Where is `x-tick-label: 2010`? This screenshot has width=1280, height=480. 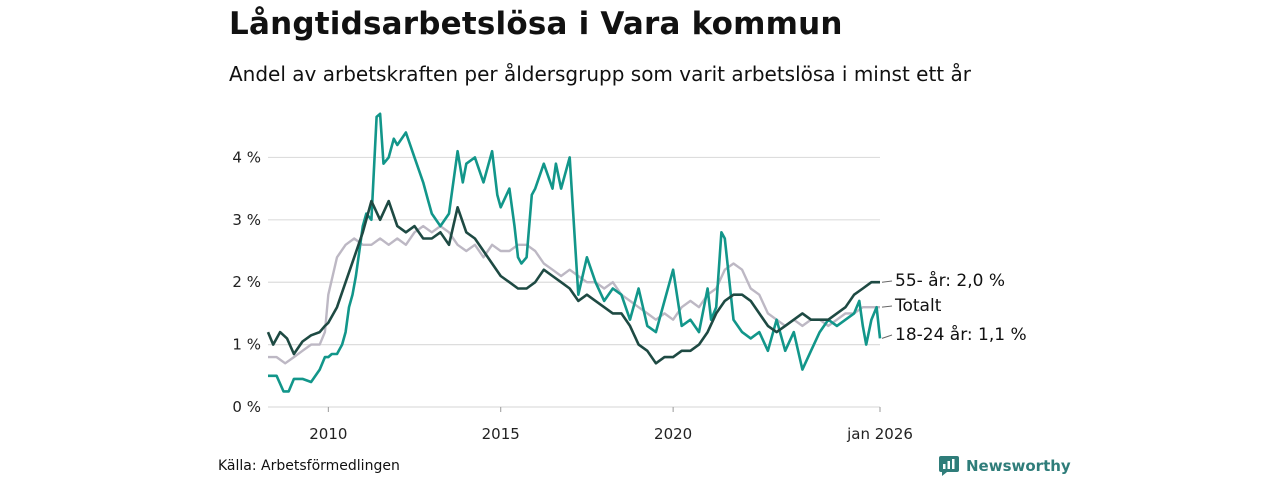 x-tick-label: 2010 is located at coordinates (328, 434).